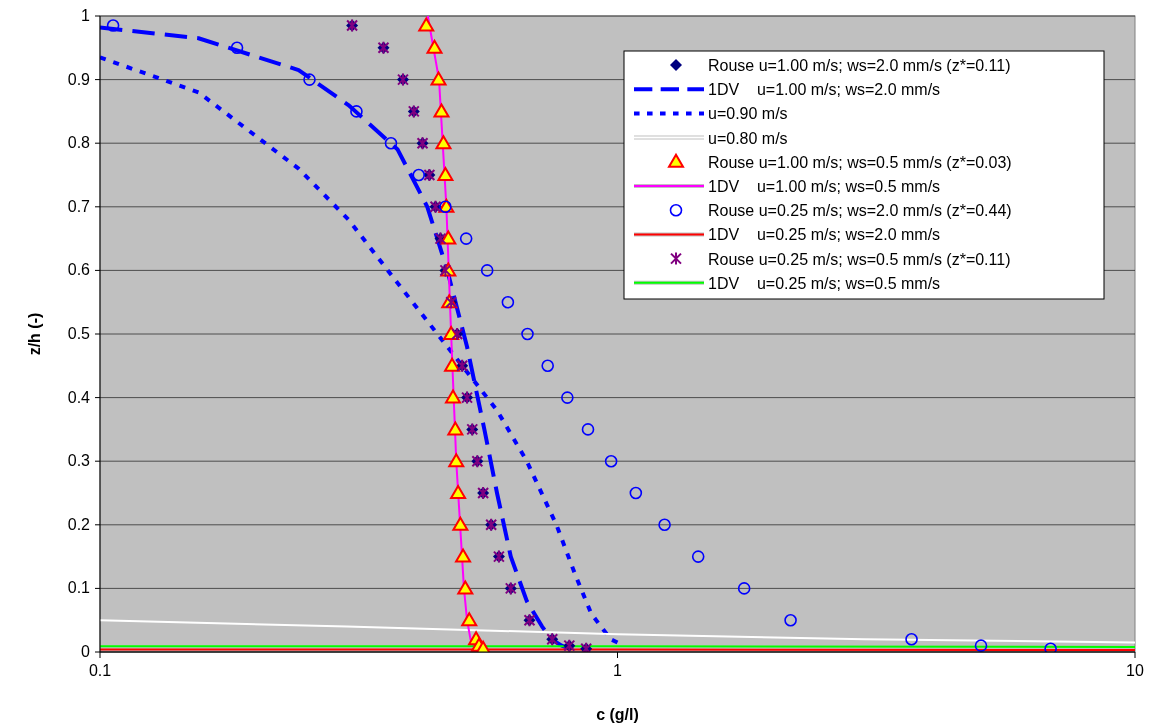 This screenshot has height=726, width=1157. Describe the element at coordinates (859, 259) in the screenshot. I see `legend-label: Rouse u=0.25 m/s; ws=0.5 mm/s (z*=0.11)` at that location.